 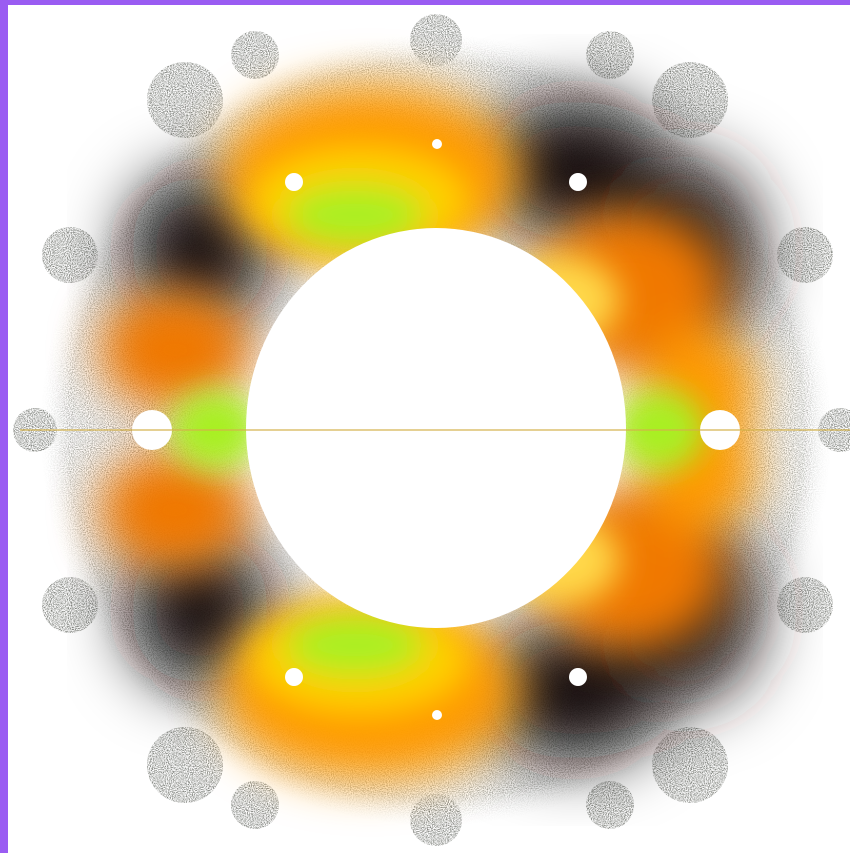 I want to click on frame-top-border, so click(x=425, y=2).